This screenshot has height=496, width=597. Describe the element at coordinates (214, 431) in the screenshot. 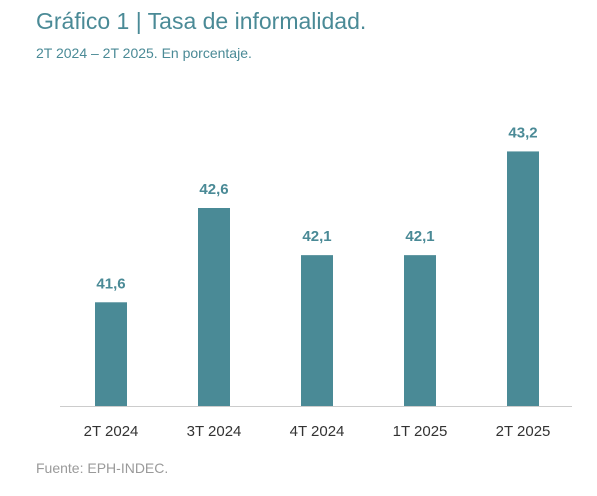

I see `x-tick-label: 3T 2024` at that location.